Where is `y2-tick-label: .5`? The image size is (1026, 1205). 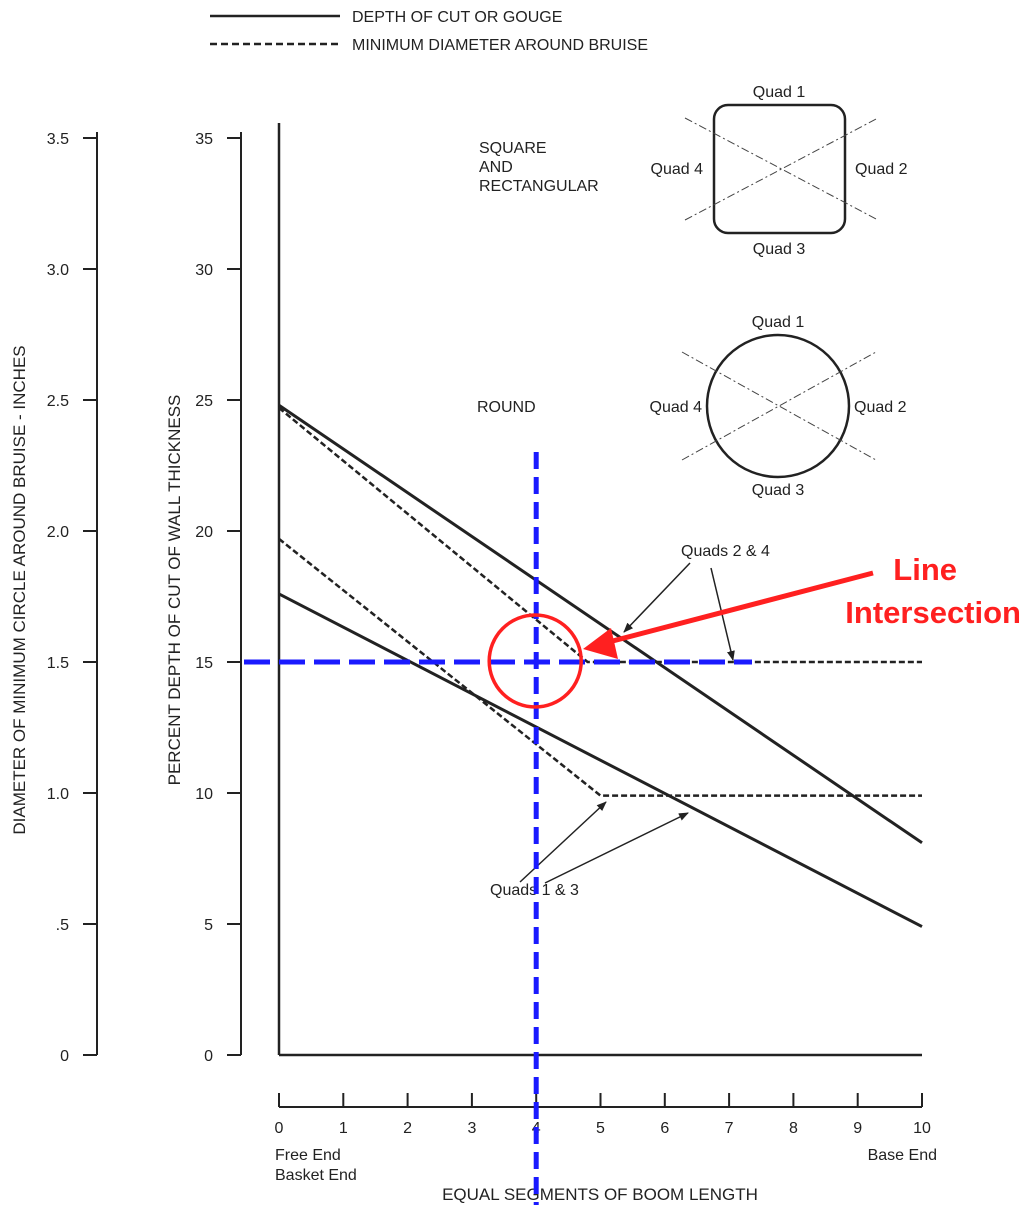 y2-tick-label: .5 is located at coordinates (62, 925).